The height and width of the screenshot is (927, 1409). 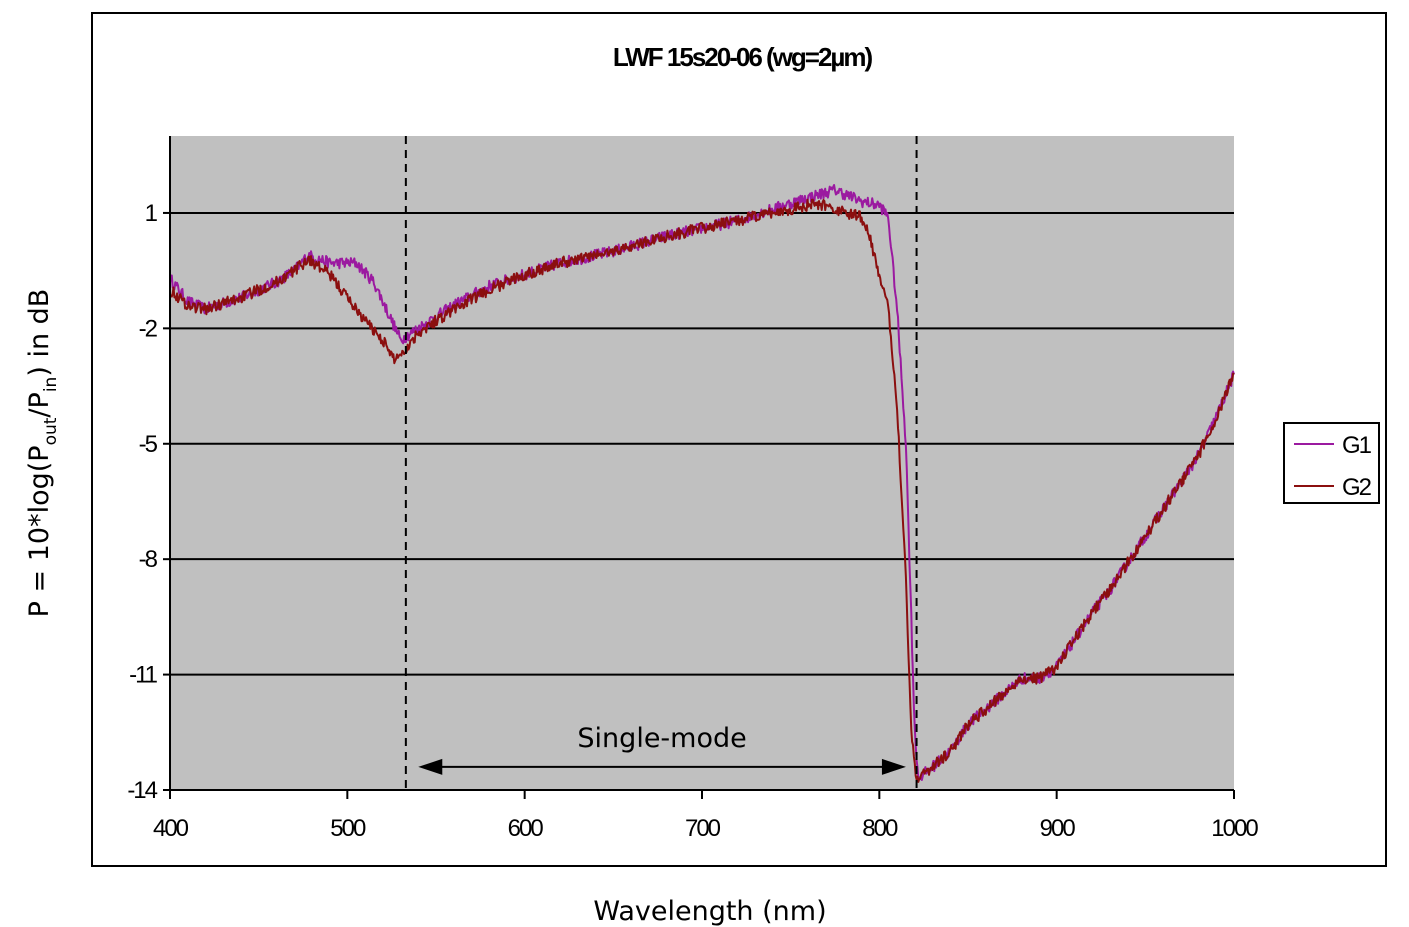 What do you see at coordinates (148, 328) in the screenshot?
I see `y-tick-label: -2` at bounding box center [148, 328].